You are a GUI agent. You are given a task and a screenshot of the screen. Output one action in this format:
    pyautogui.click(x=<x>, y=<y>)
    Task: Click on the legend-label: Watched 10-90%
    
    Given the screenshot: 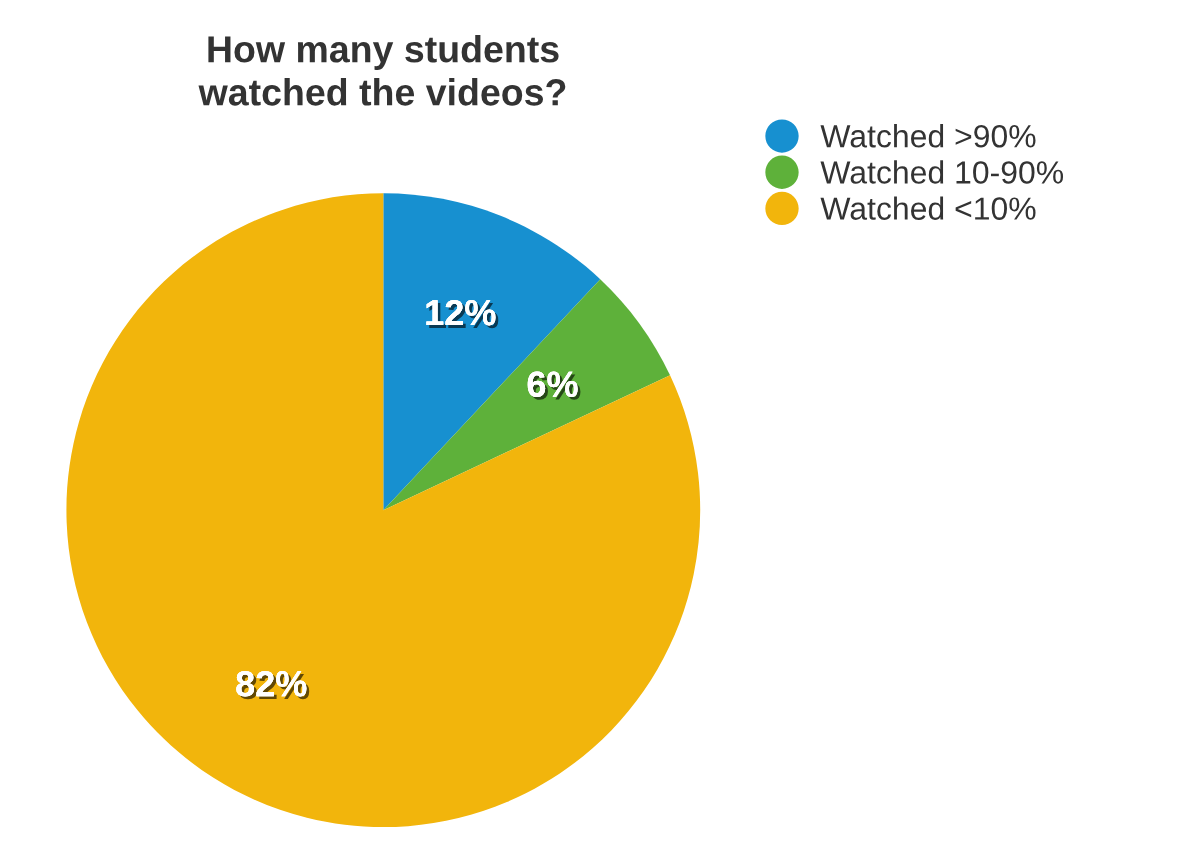 What is the action you would take?
    pyautogui.click(x=942, y=172)
    